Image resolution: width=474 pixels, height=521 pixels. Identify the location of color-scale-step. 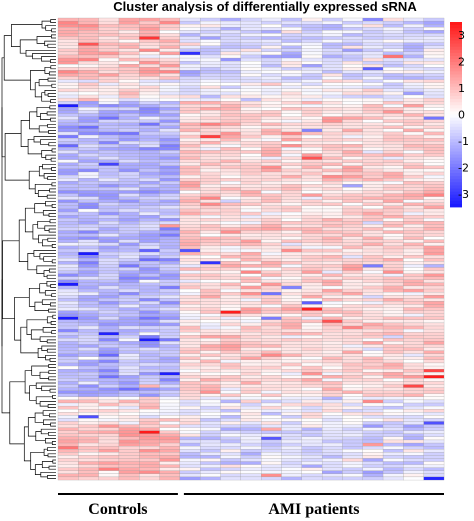
(456, 30).